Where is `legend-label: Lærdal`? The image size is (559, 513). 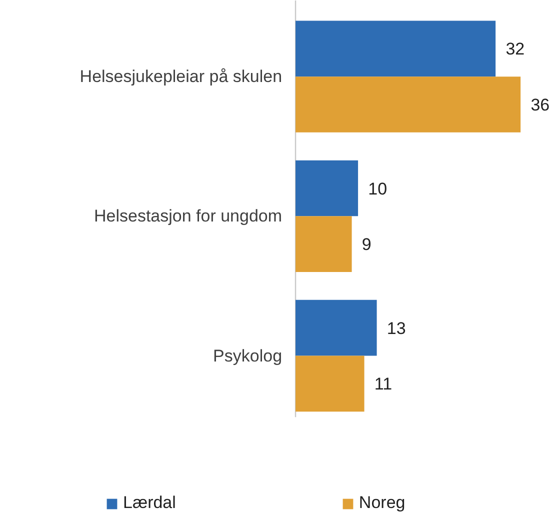 legend-label: Lærdal is located at coordinates (149, 503).